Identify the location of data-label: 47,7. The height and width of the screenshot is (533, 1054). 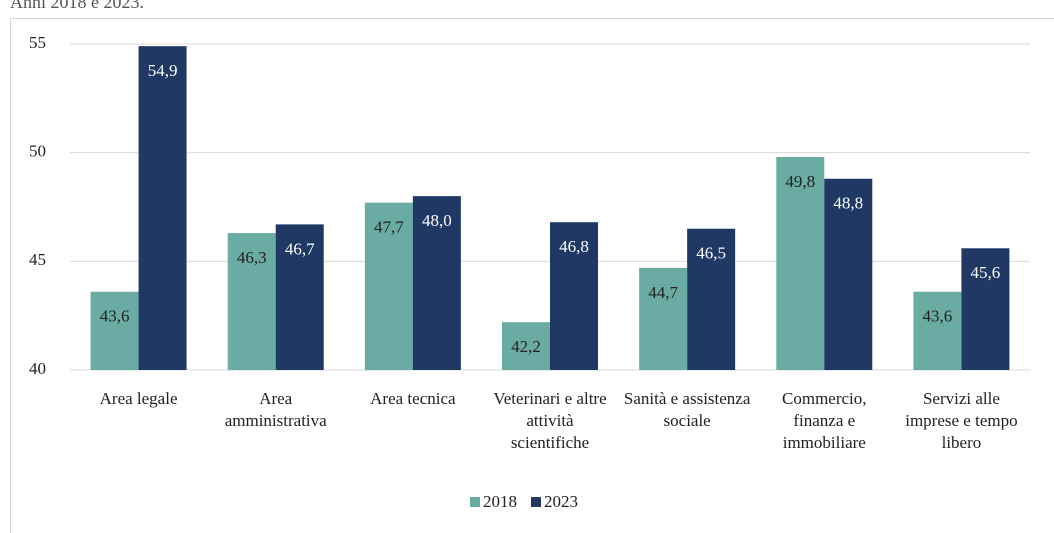
(389, 227).